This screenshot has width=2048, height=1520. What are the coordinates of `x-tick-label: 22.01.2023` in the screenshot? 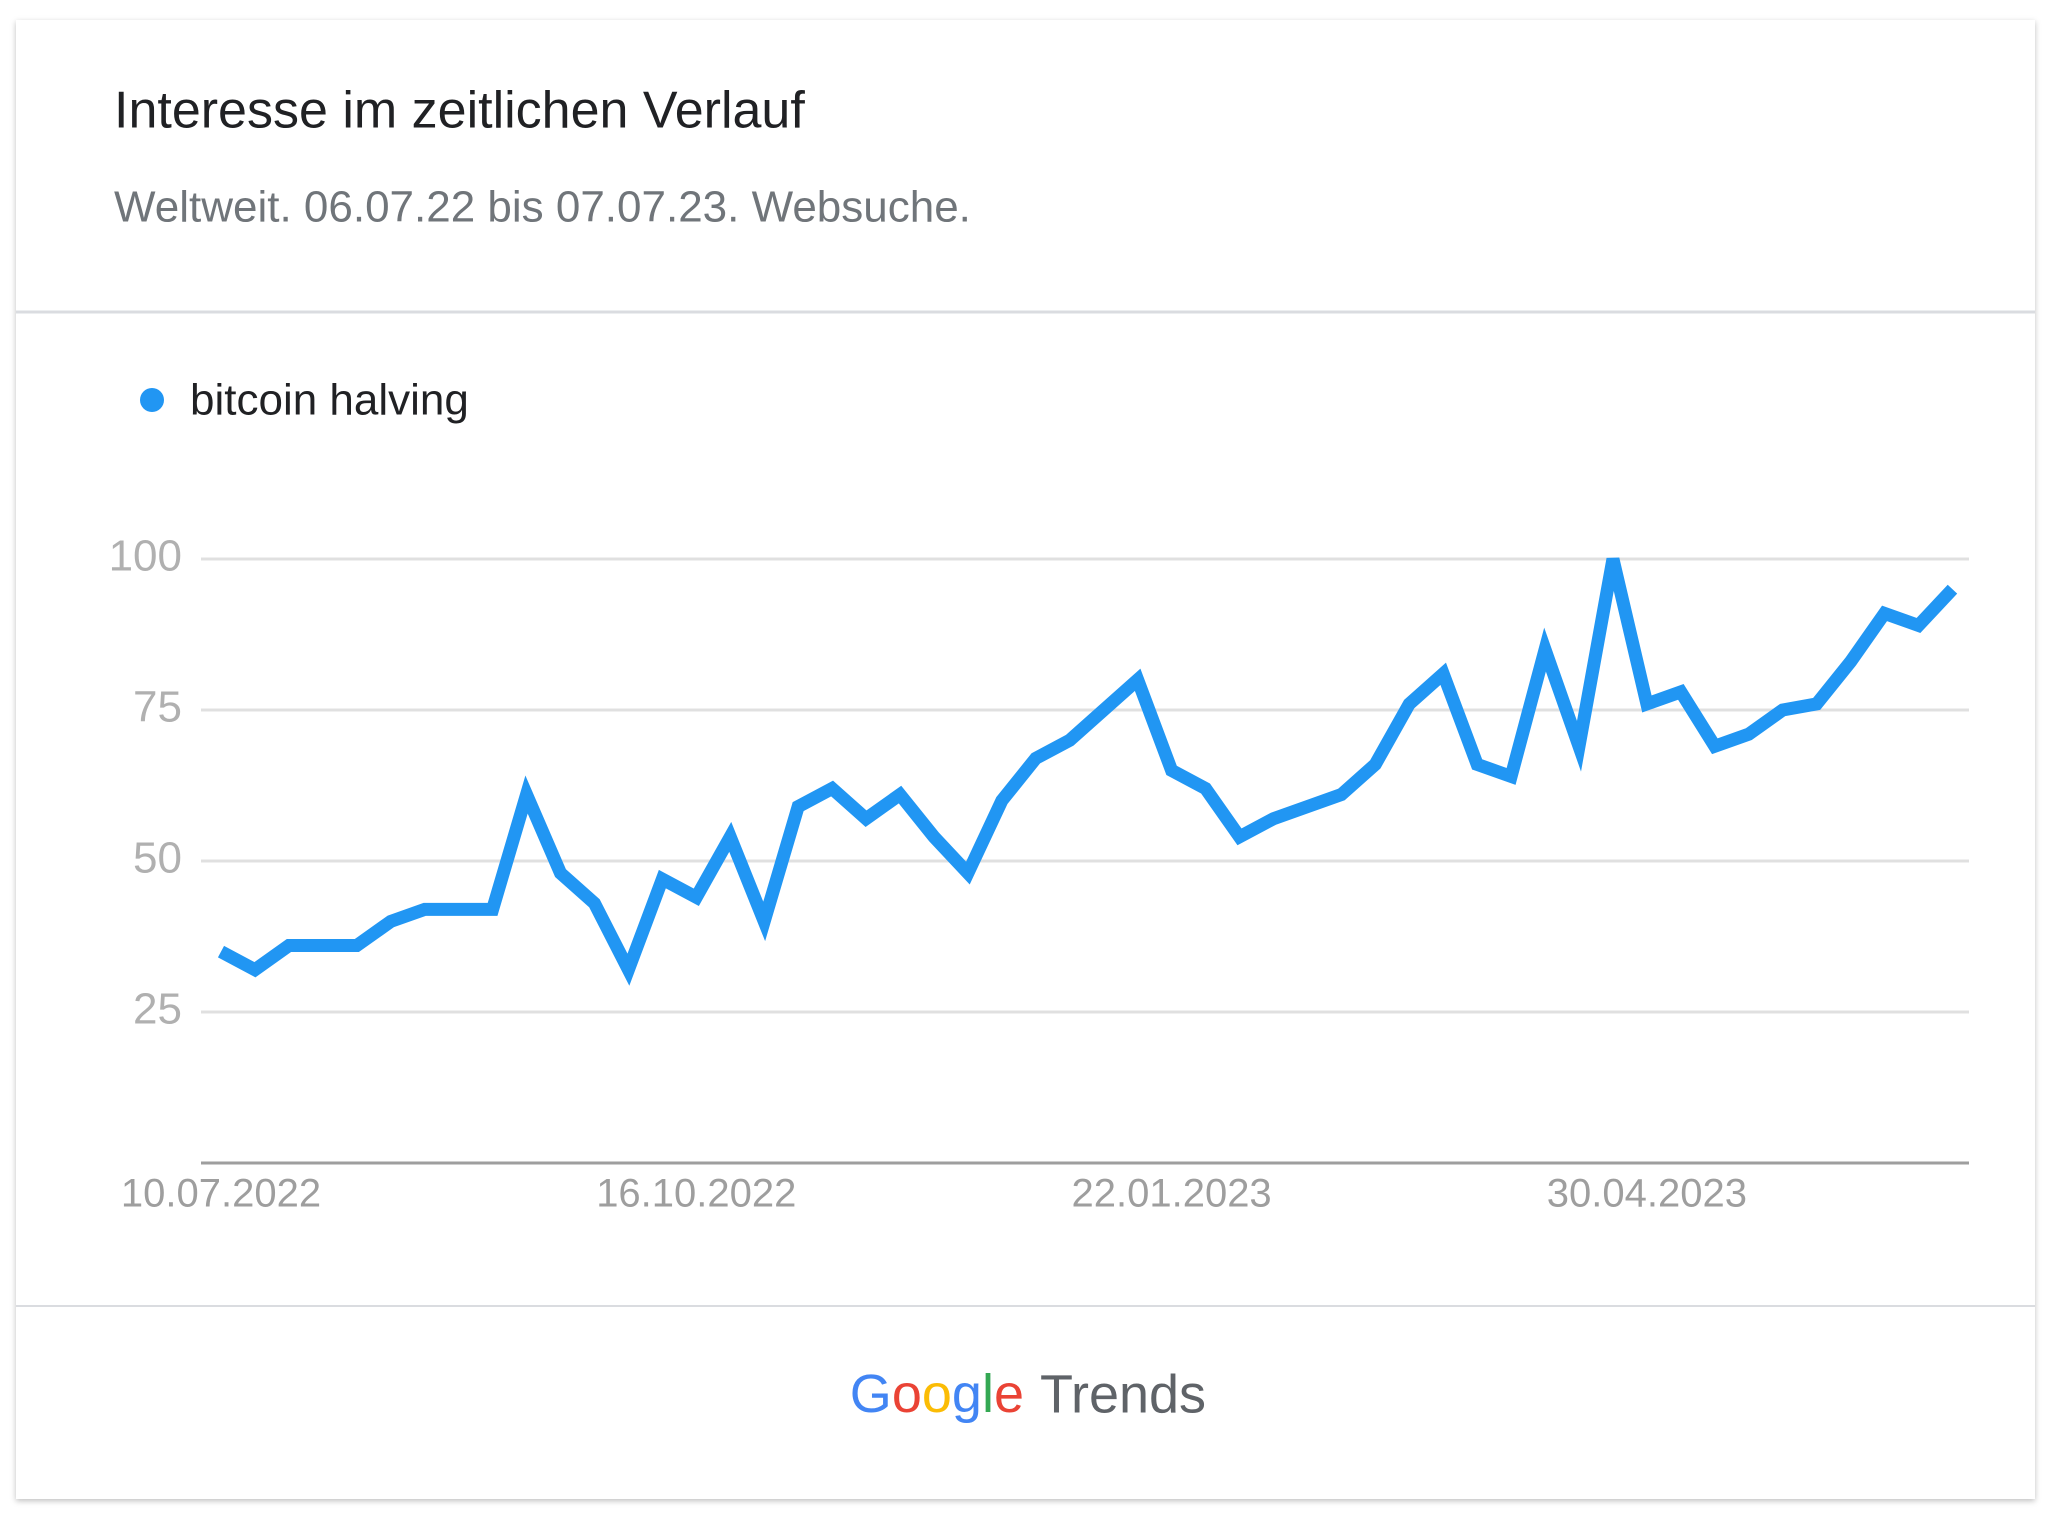 It's located at (1171, 1194).